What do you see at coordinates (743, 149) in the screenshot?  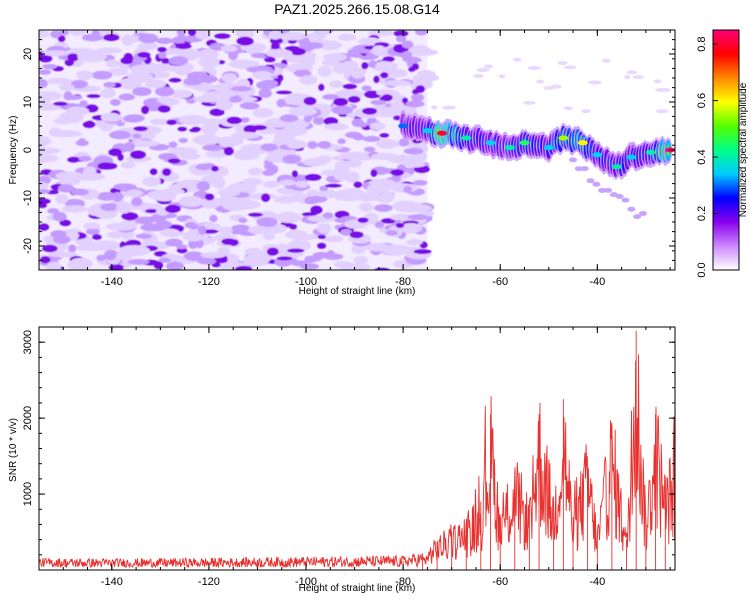 I see `colorbar-label: Normalized spectral amplitude` at bounding box center [743, 149].